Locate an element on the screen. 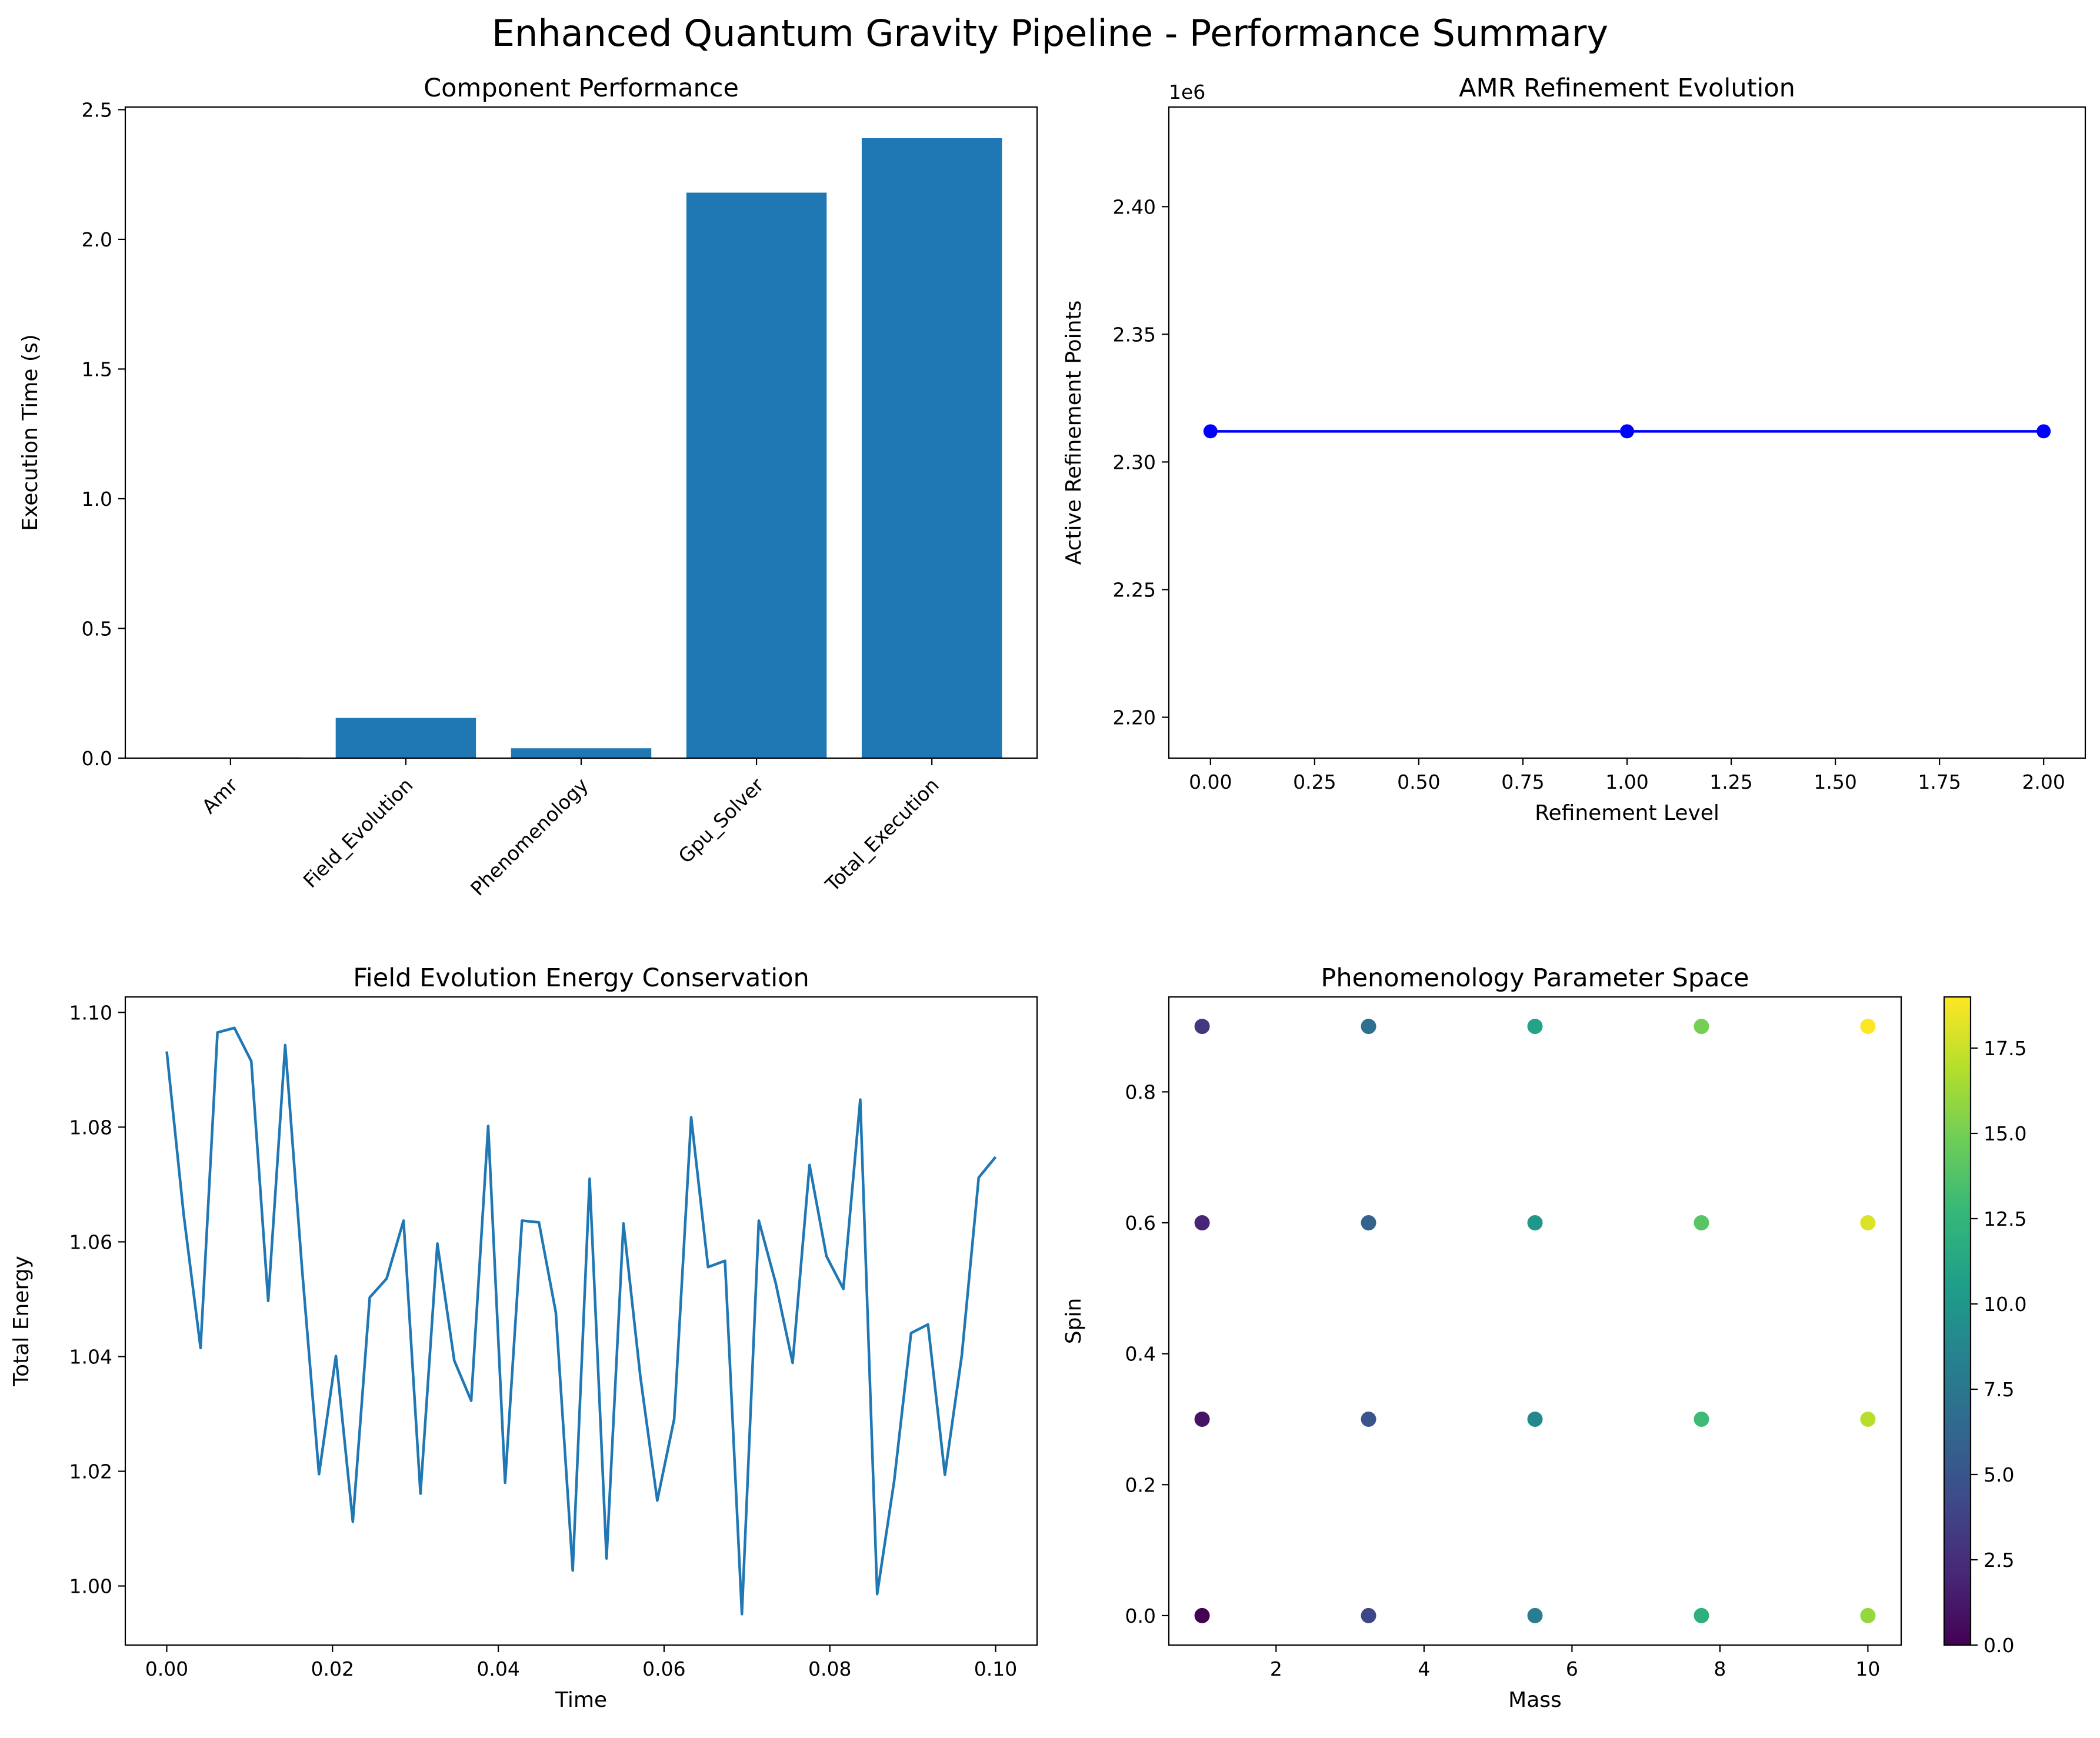 This screenshot has height=1738, width=2100. x-tick-label: 1.25 is located at coordinates (1730, 781).